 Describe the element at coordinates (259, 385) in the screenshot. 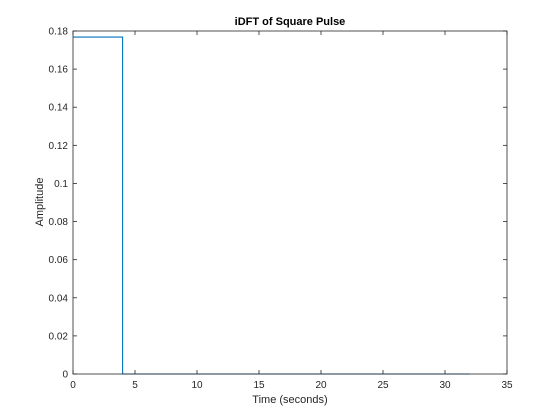

I see `x-tick-label: 15` at that location.